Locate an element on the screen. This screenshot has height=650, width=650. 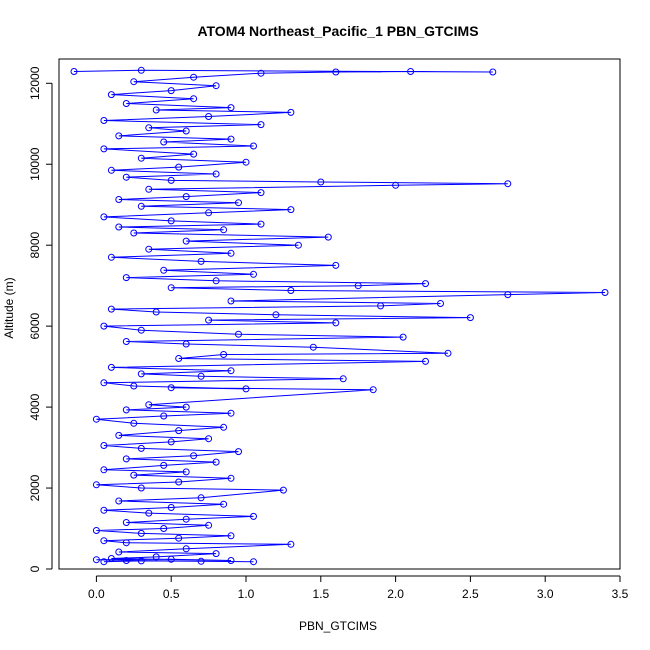
x-axis-label: PBN_GTCIMS is located at coordinates (338, 626).